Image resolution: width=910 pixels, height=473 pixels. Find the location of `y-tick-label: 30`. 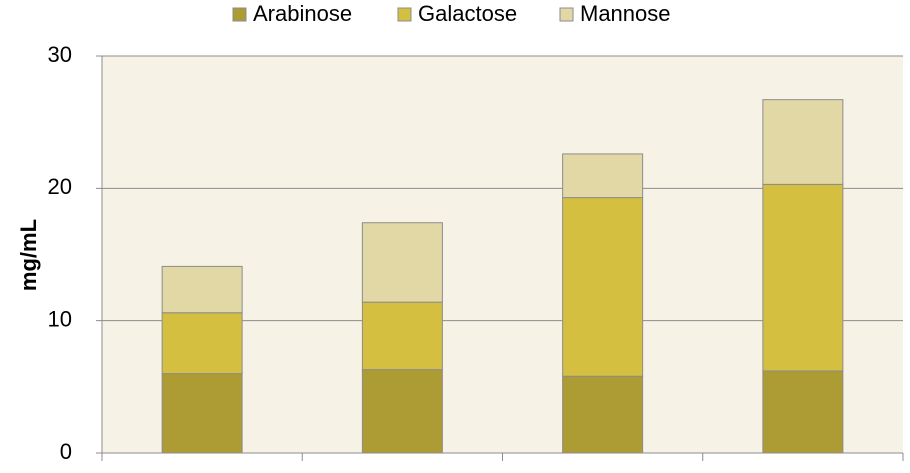

y-tick-label: 30 is located at coordinates (60, 54).